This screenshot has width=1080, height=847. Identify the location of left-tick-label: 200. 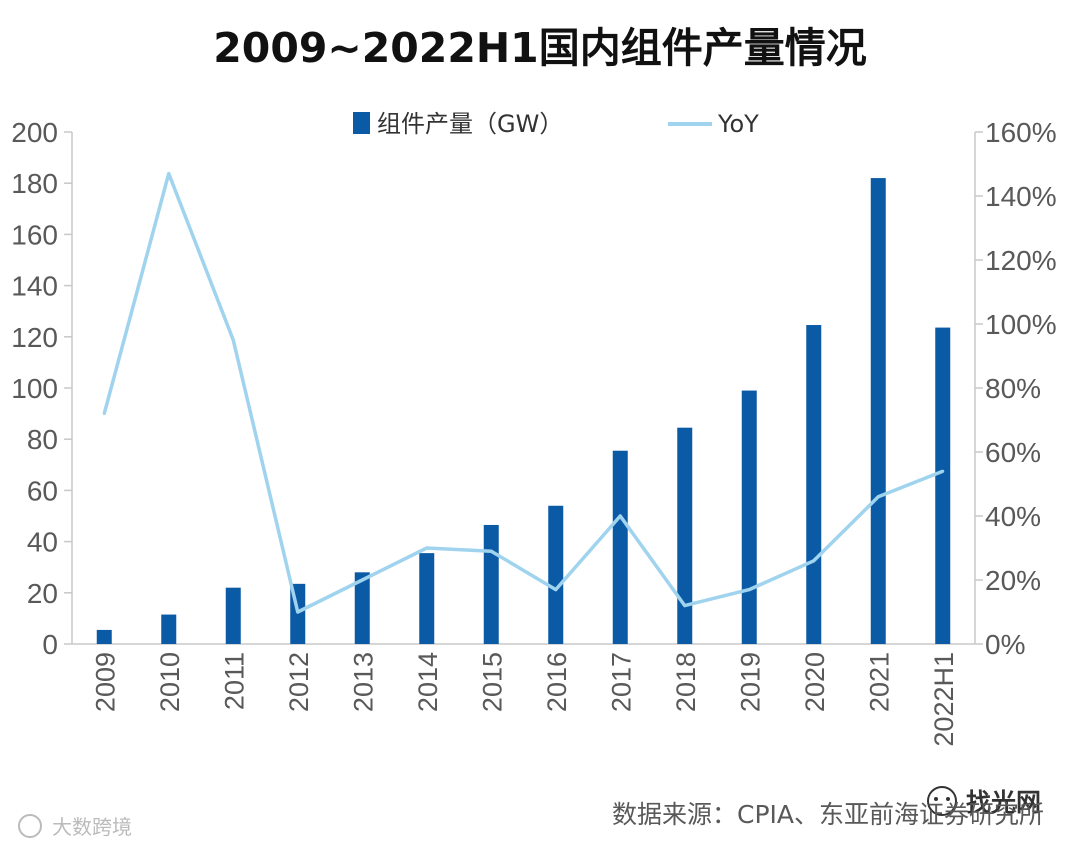
(34, 132).